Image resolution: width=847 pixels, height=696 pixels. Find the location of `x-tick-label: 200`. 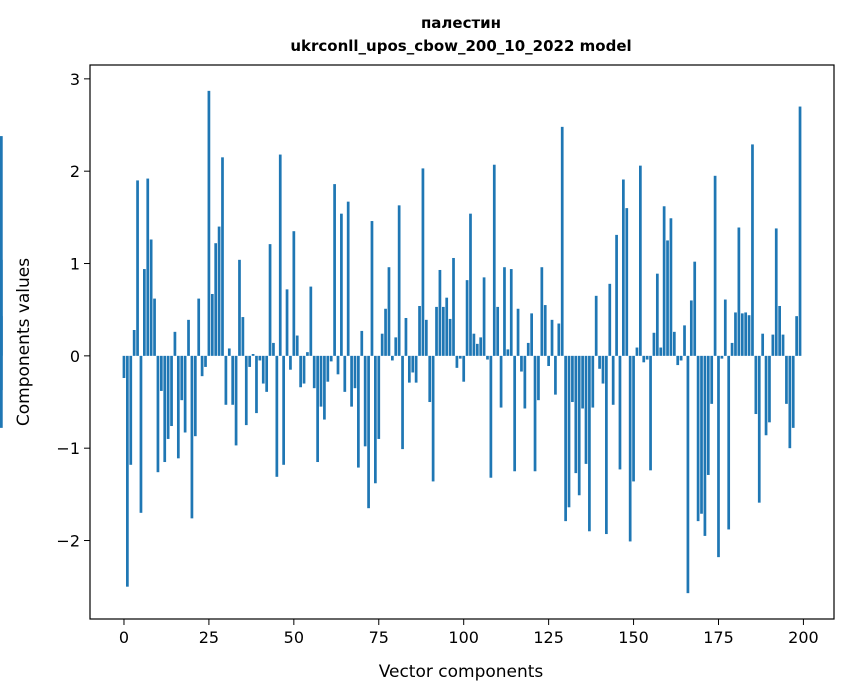

x-tick-label: 200 is located at coordinates (803, 637).